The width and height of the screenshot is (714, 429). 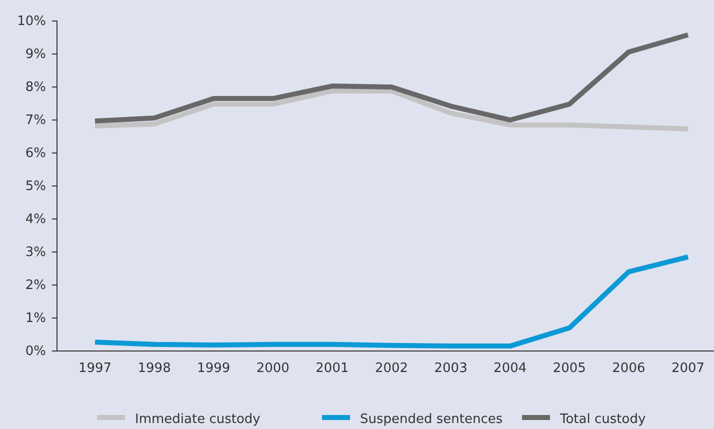 I want to click on y-tick-label: 2%, so click(x=35, y=286).